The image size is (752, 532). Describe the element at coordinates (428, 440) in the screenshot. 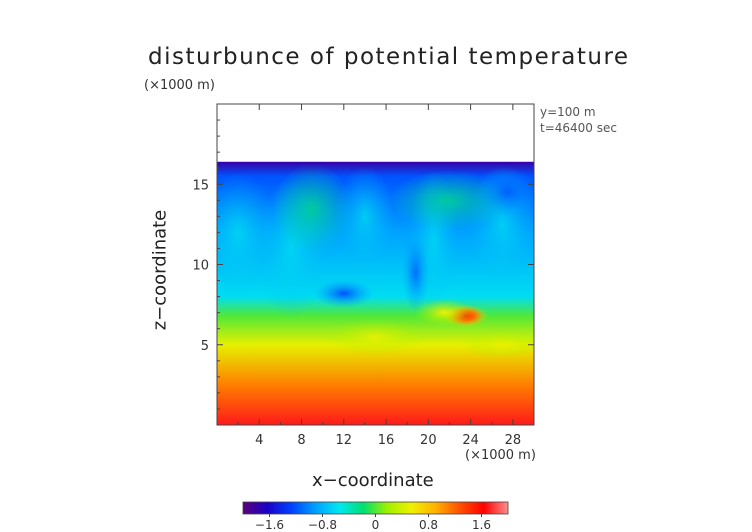

I see `x-tick-label: 20` at that location.